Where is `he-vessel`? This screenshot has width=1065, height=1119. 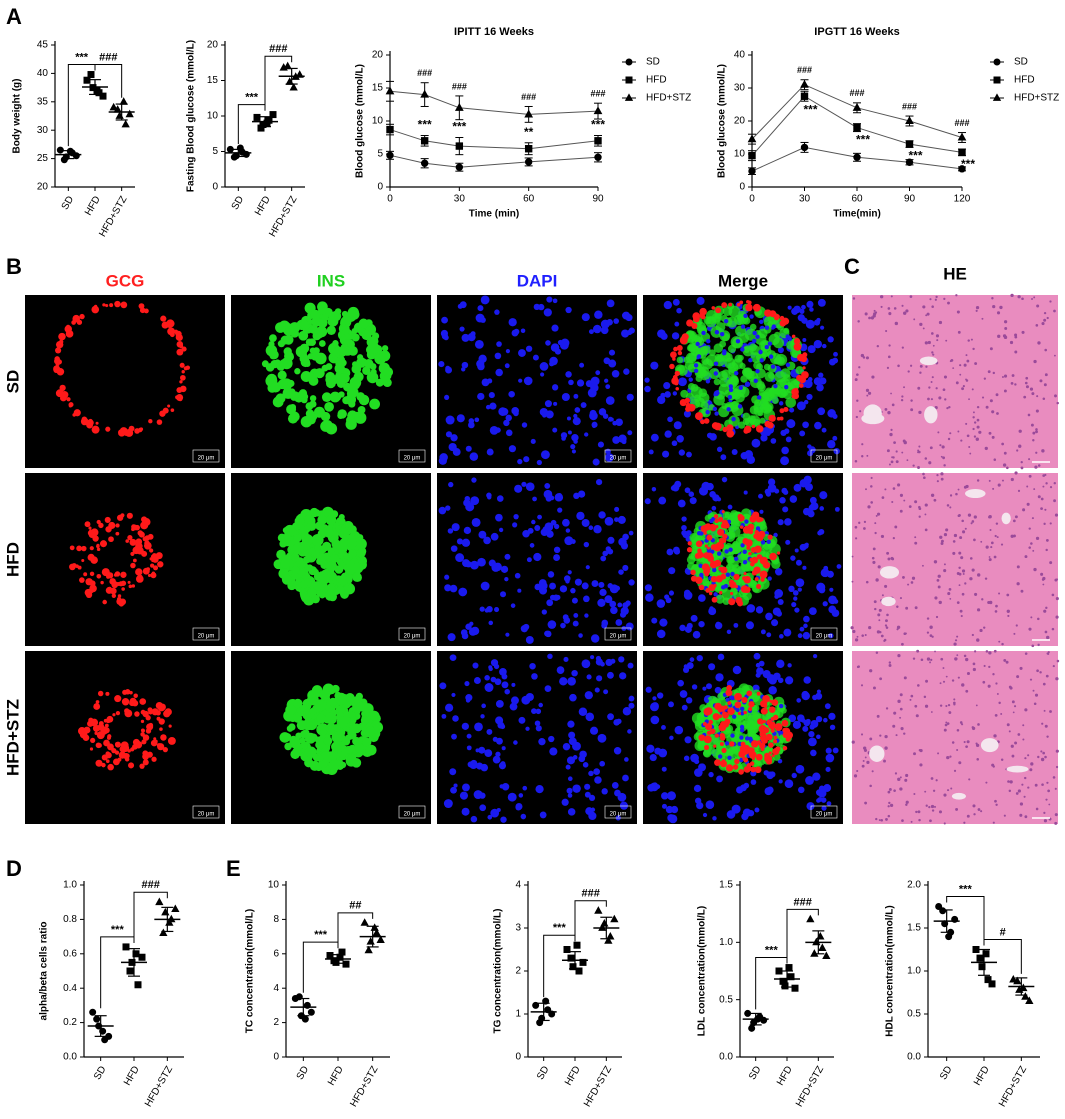 he-vessel is located at coordinates (928, 361).